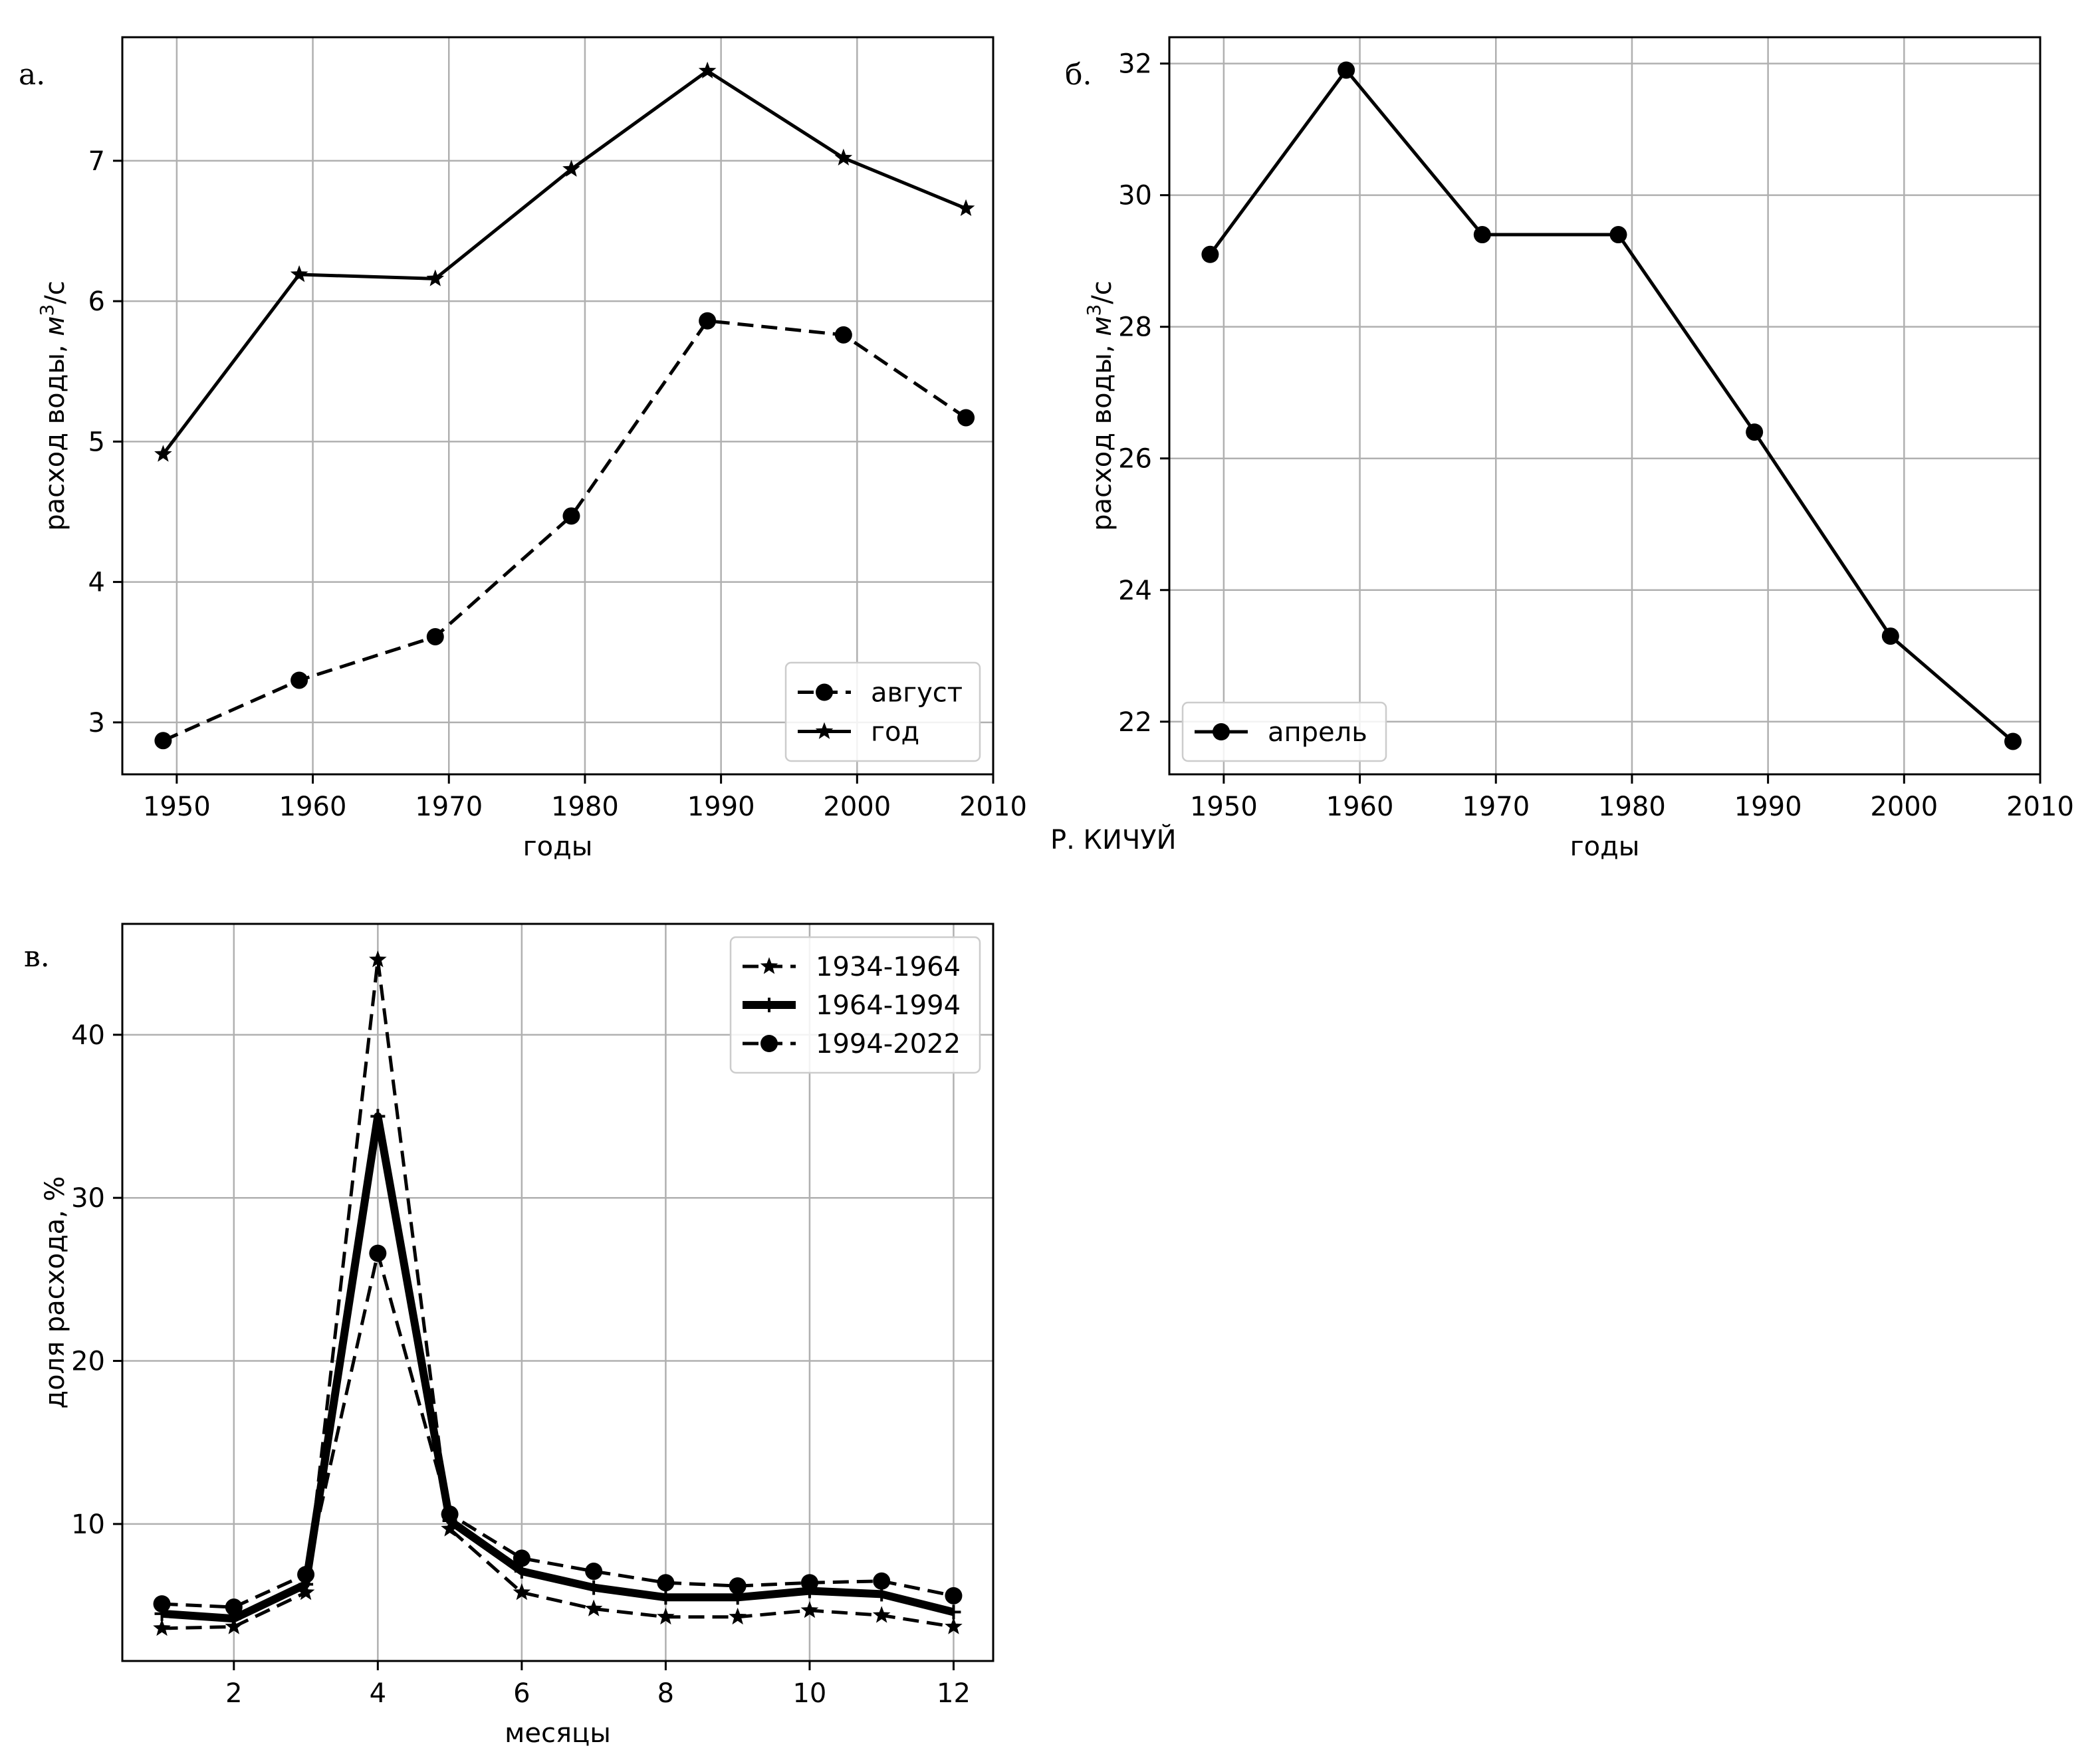  I want to click on legend-label: 1994-2022, so click(888, 1044).